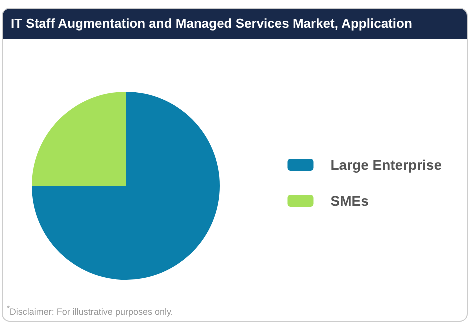 The image size is (470, 324). I want to click on text: $^{*}$Disclaimer: For illustrative purposes only., so click(90, 310).